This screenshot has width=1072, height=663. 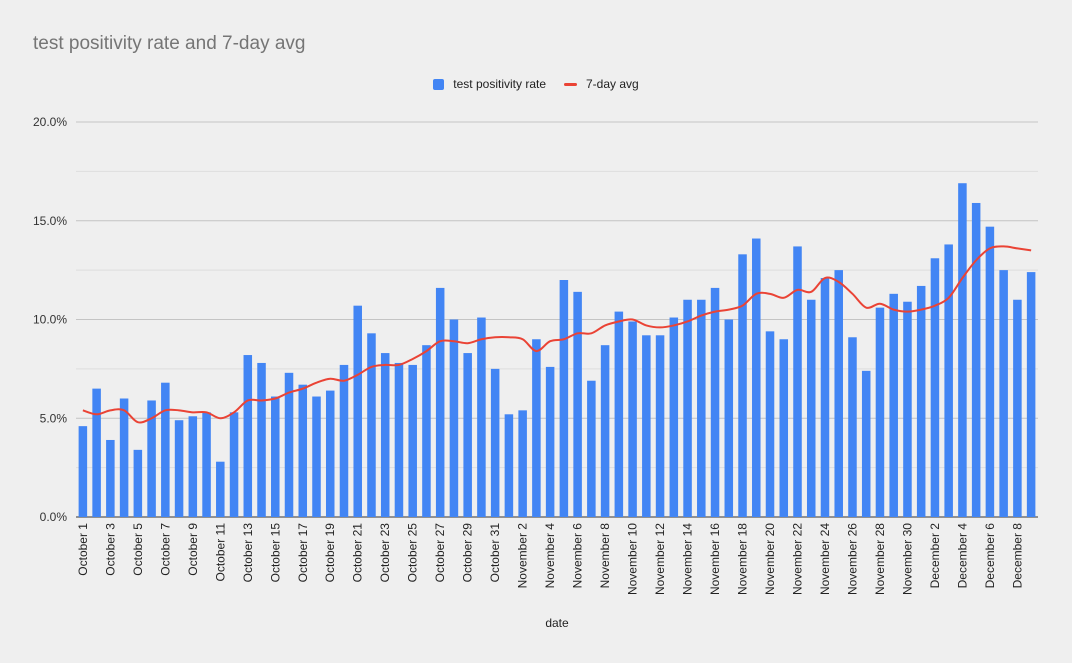 I want to click on x-tick-label: November 16, so click(x=715, y=559).